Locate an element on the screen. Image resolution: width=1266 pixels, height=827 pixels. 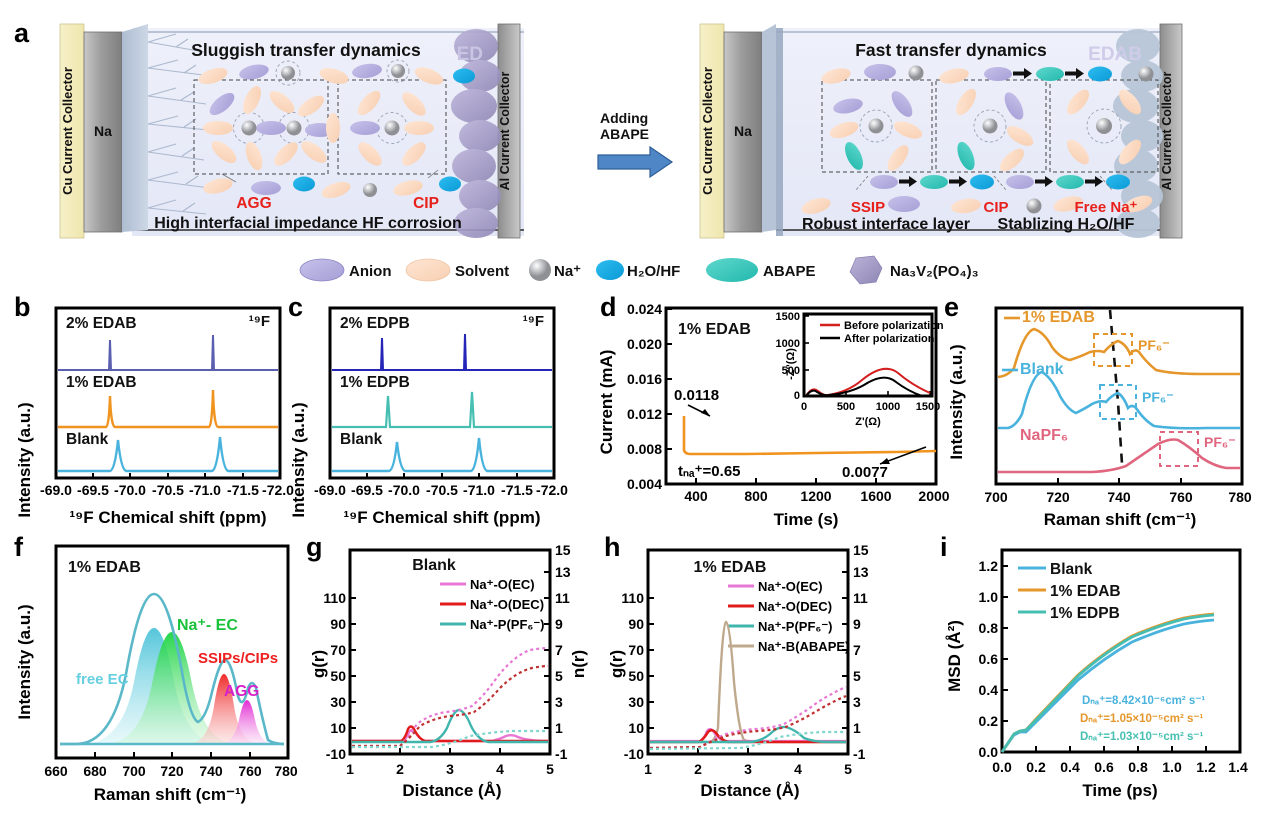
panel-h-xtick-3: 4 is located at coordinates (798, 769).